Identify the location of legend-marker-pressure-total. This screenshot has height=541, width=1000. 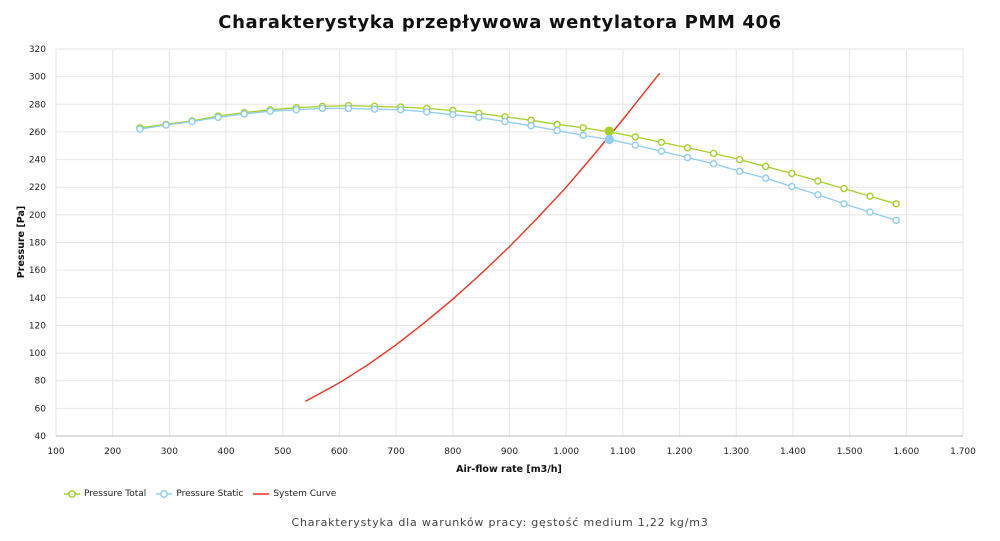
(72, 494).